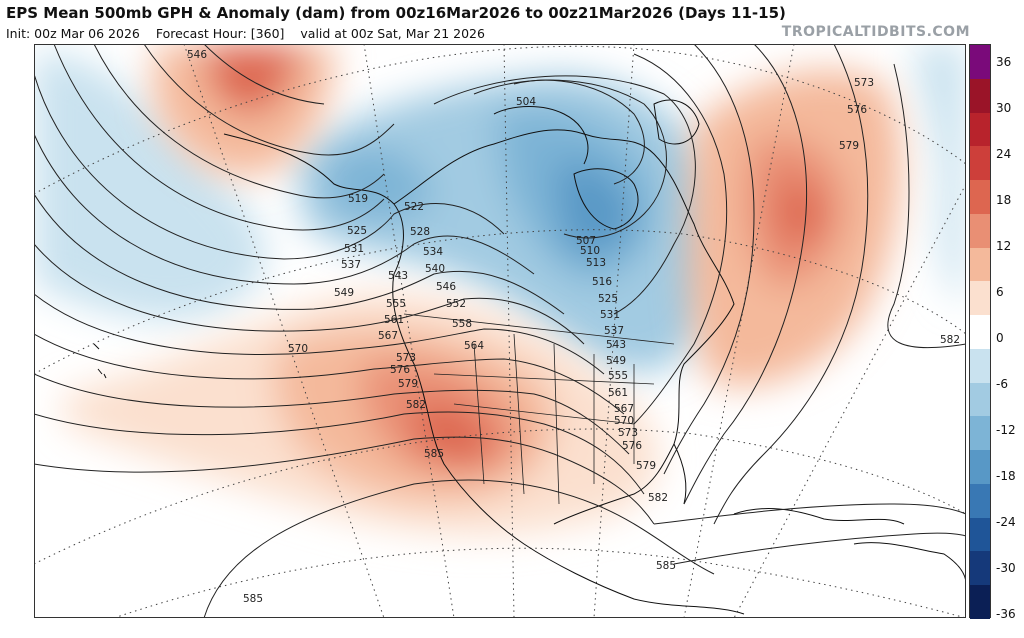 The image size is (1024, 638). Describe the element at coordinates (462, 324) in the screenshot. I see `contour-label: 558` at that location.